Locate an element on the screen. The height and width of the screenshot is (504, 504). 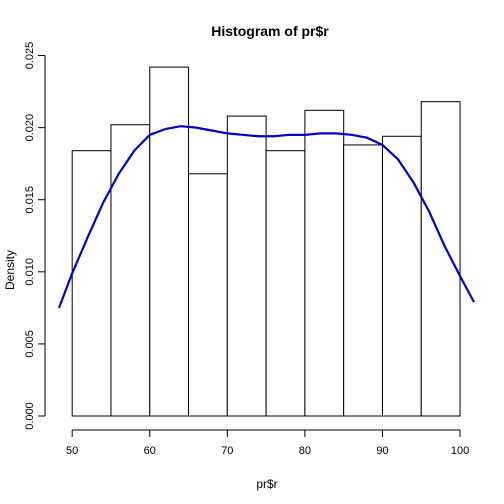
x-tick-label: 80 is located at coordinates (305, 451).